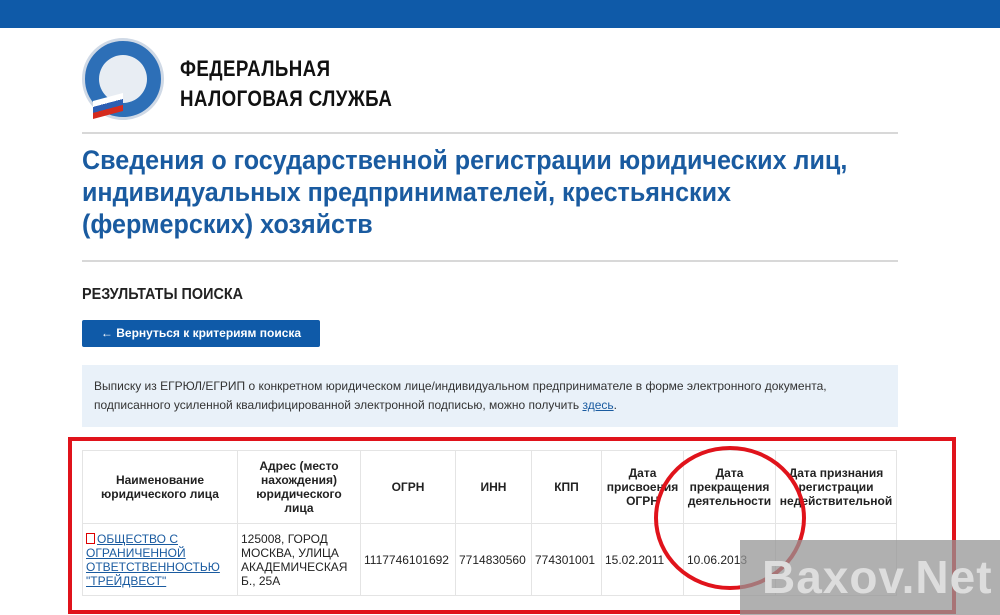  What do you see at coordinates (123, 79) in the screenshot?
I see `fns-logo` at bounding box center [123, 79].